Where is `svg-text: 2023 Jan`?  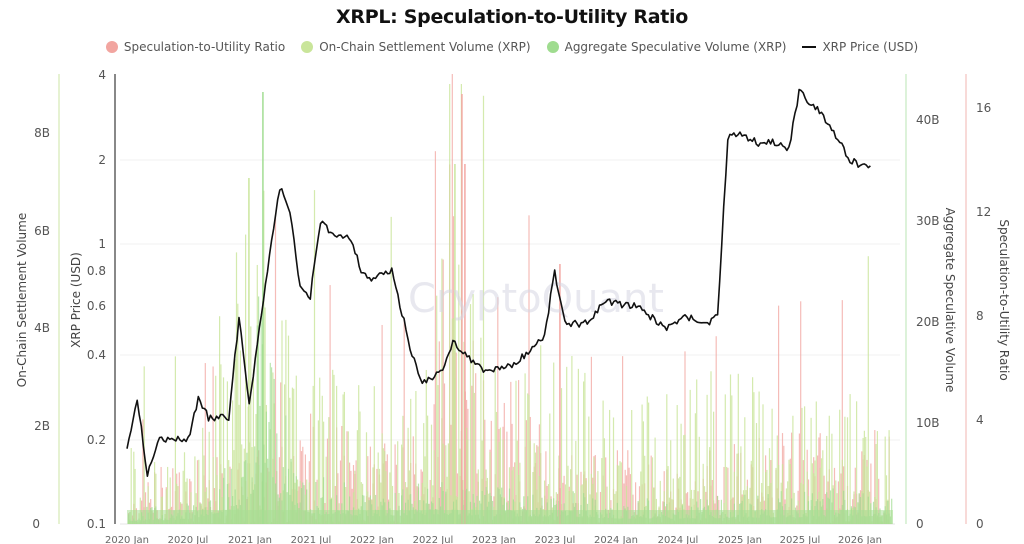 svg-text: 2023 Jan is located at coordinates (494, 539).